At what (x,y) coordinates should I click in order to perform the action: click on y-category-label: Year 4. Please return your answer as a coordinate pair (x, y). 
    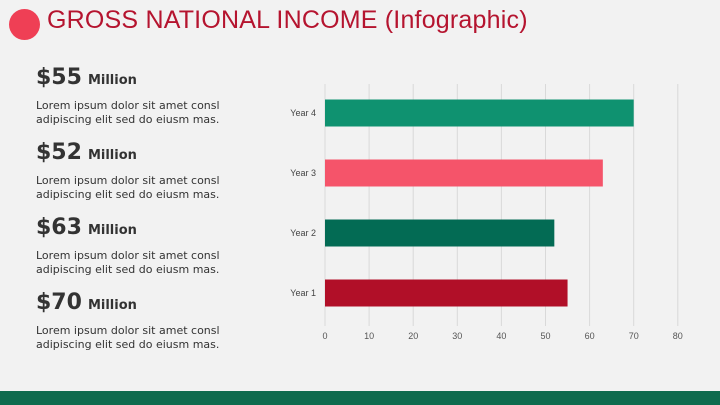
    Looking at the image, I should click on (303, 113).